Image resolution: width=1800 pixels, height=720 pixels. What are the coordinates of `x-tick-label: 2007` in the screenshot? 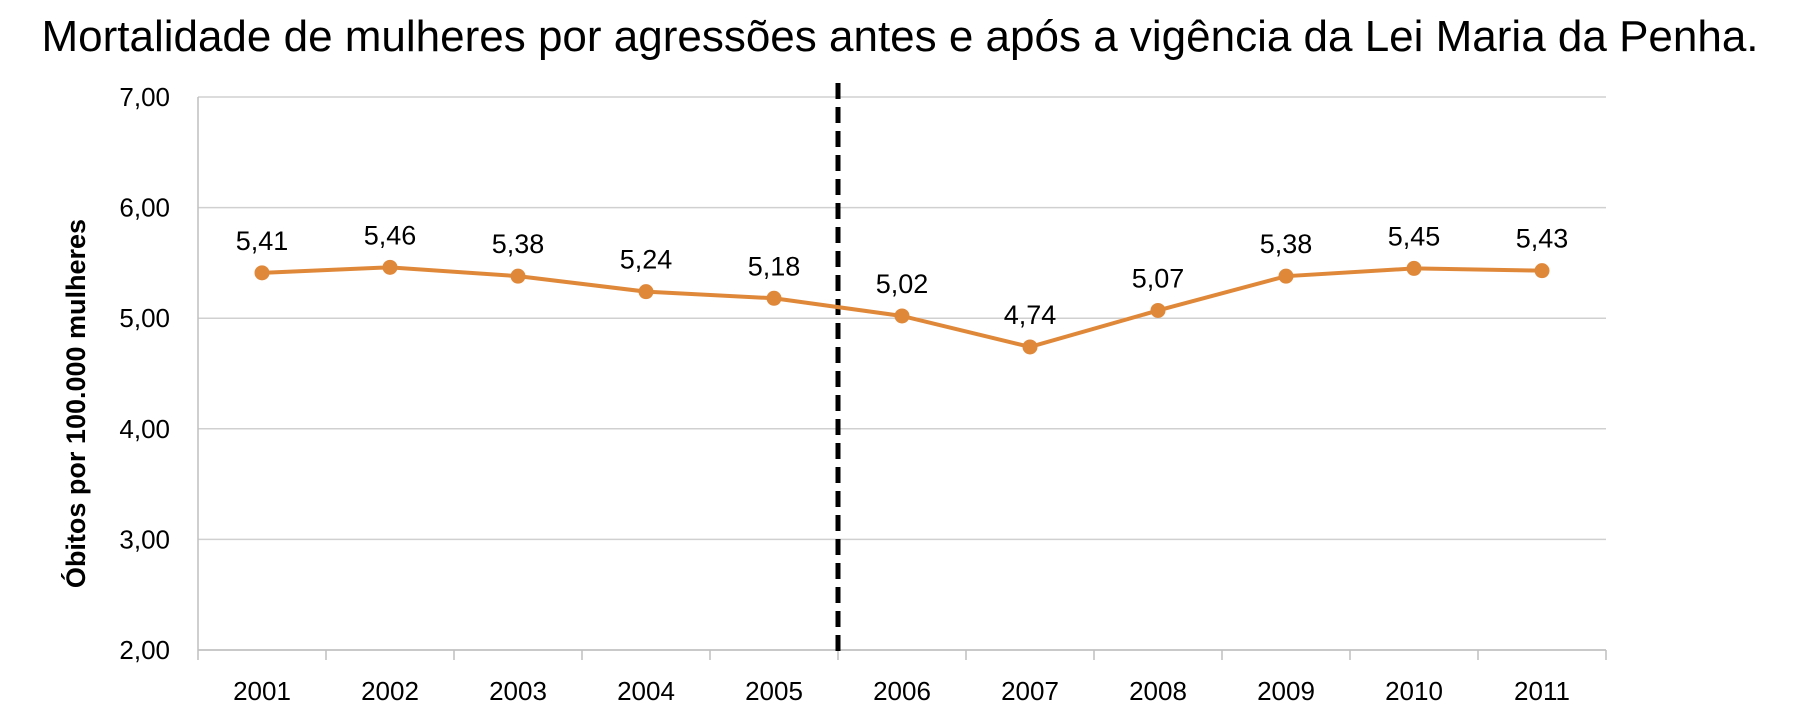 It's located at (1030, 691).